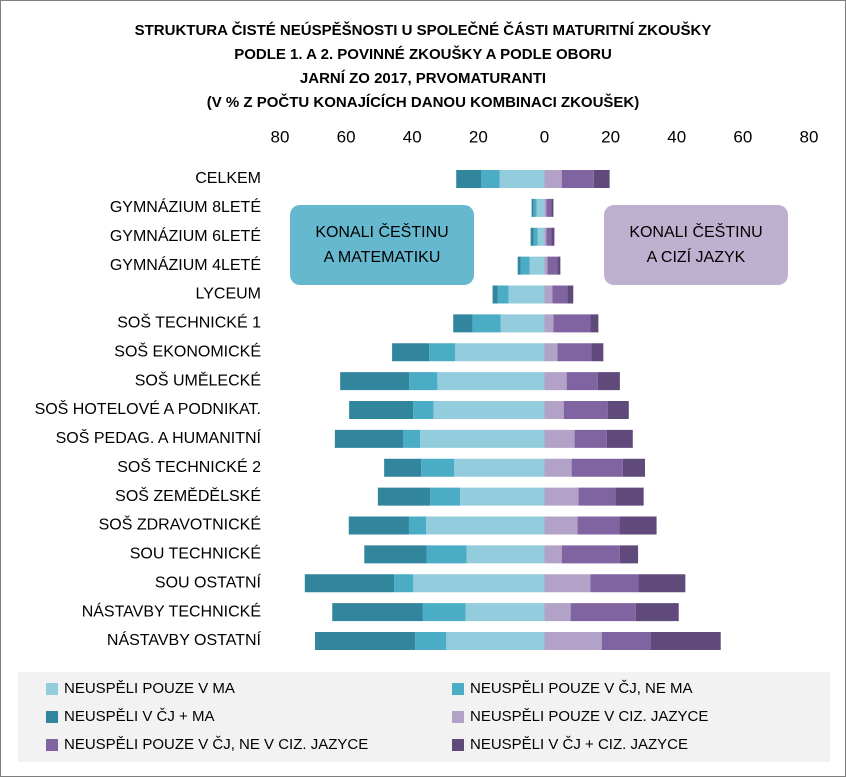 The height and width of the screenshot is (777, 846). What do you see at coordinates (185, 235) in the screenshot?
I see `y-tick-label: GYMNÁZIUM 6LETÉ` at bounding box center [185, 235].